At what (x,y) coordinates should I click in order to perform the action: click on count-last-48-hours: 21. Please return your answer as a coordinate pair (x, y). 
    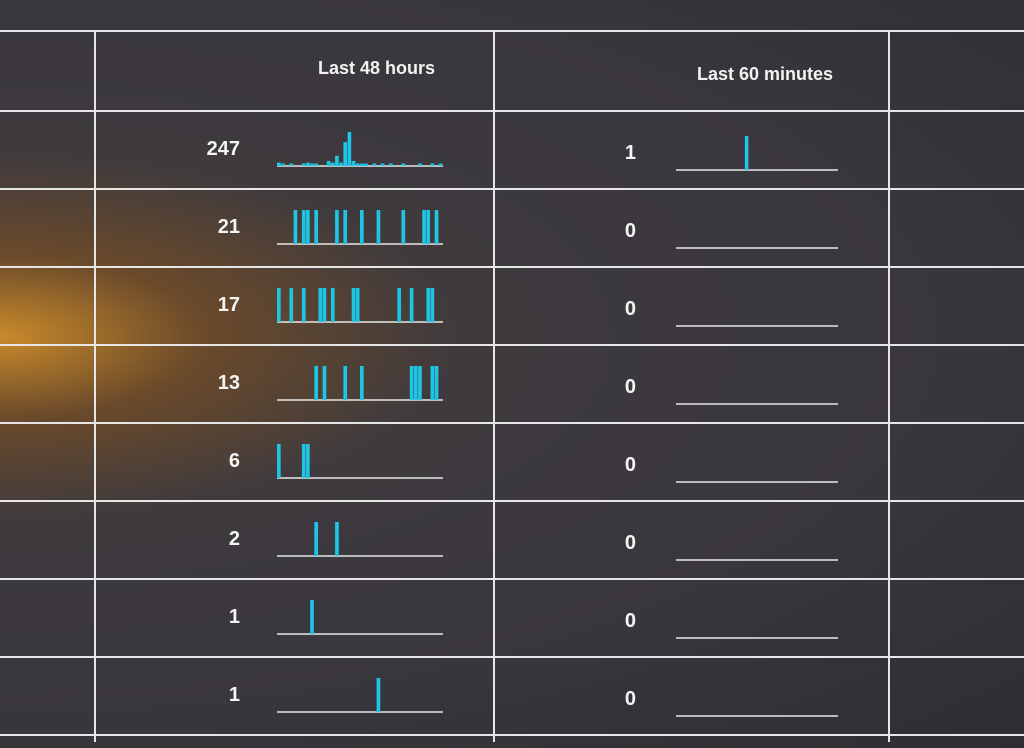
    Looking at the image, I should click on (228, 227).